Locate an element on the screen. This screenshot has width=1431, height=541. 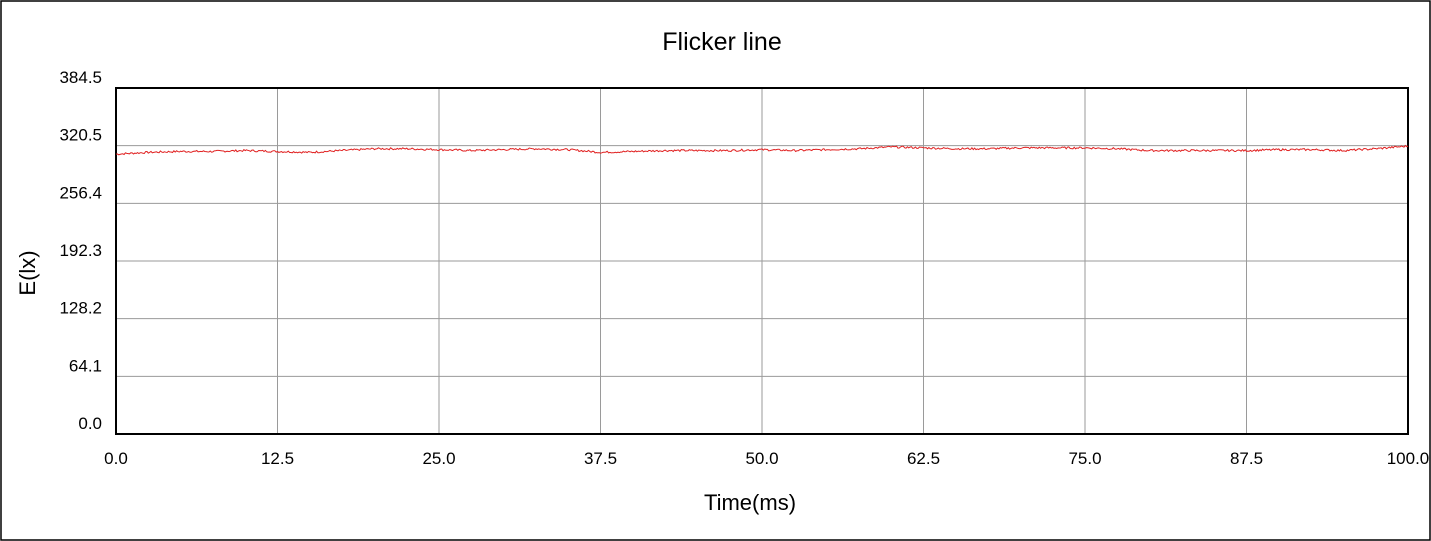
series-layer is located at coordinates (762, 150).